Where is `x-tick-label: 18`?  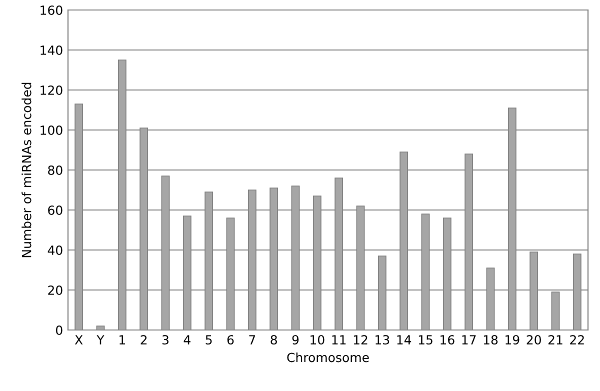
x-tick-label: 18 is located at coordinates (491, 340).